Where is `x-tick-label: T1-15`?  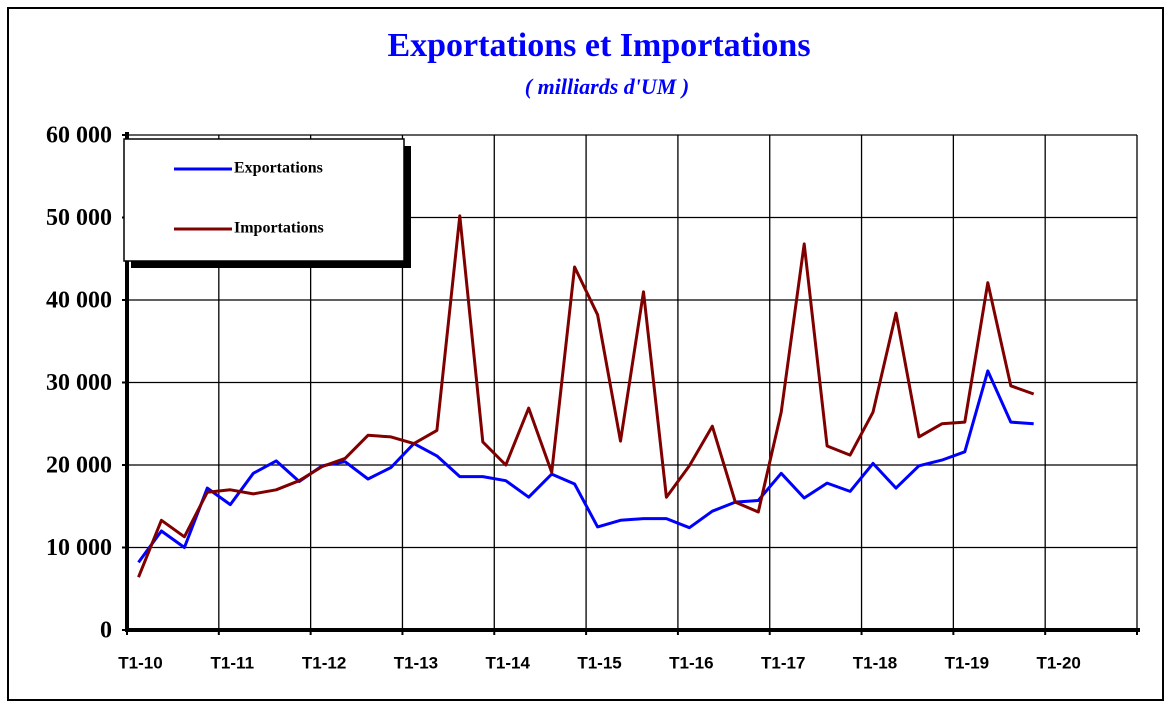 x-tick-label: T1-15 is located at coordinates (599, 662).